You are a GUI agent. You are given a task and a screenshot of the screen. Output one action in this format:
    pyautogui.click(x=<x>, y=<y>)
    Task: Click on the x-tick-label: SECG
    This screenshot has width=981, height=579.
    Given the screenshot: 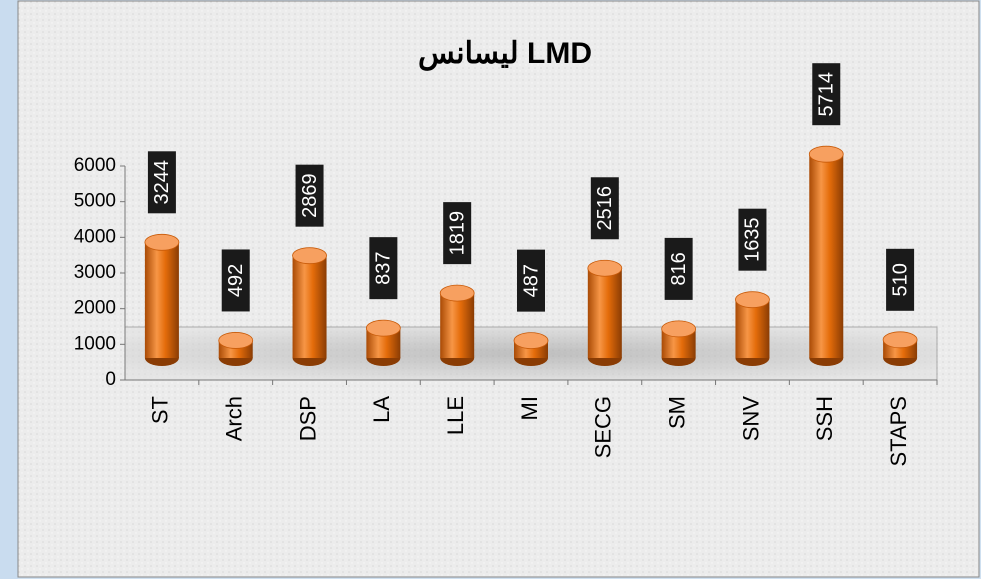 What is the action you would take?
    pyautogui.click(x=603, y=427)
    